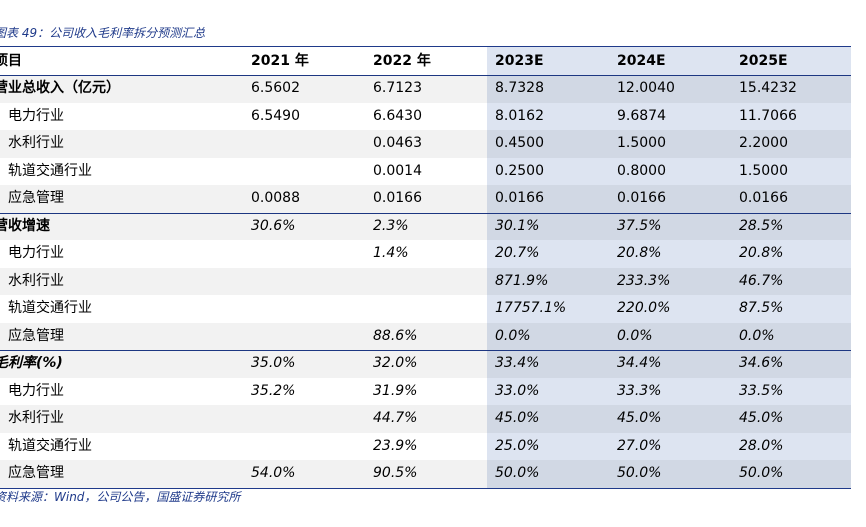 Image resolution: width=866 pixels, height=527 pixels. Describe the element at coordinates (25, 225) in the screenshot. I see `row-label: 营收增速` at that location.